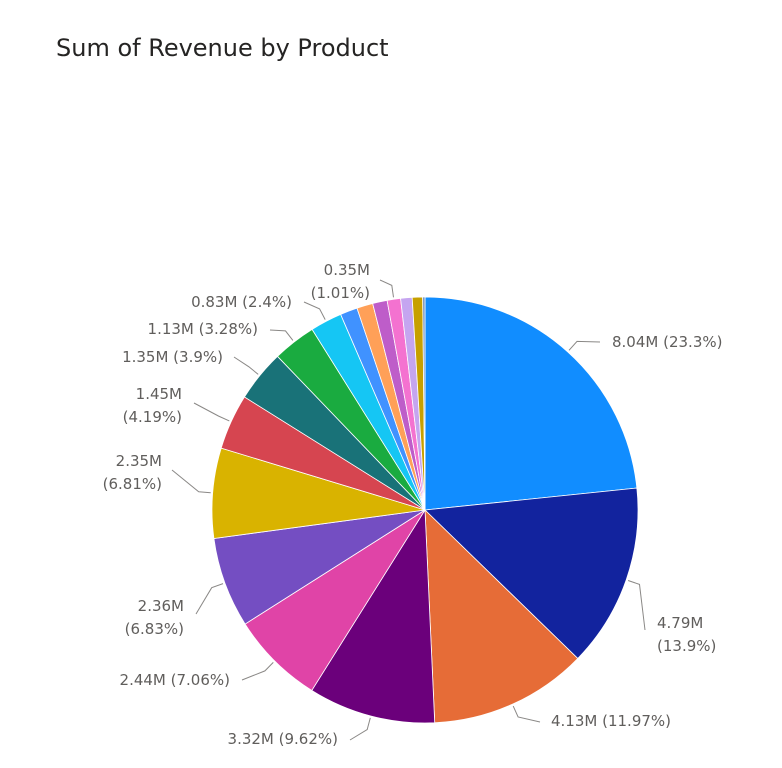 This screenshot has height=768, width=782. I want to click on chart-title: Sum of Revenue by Product, so click(222, 48).